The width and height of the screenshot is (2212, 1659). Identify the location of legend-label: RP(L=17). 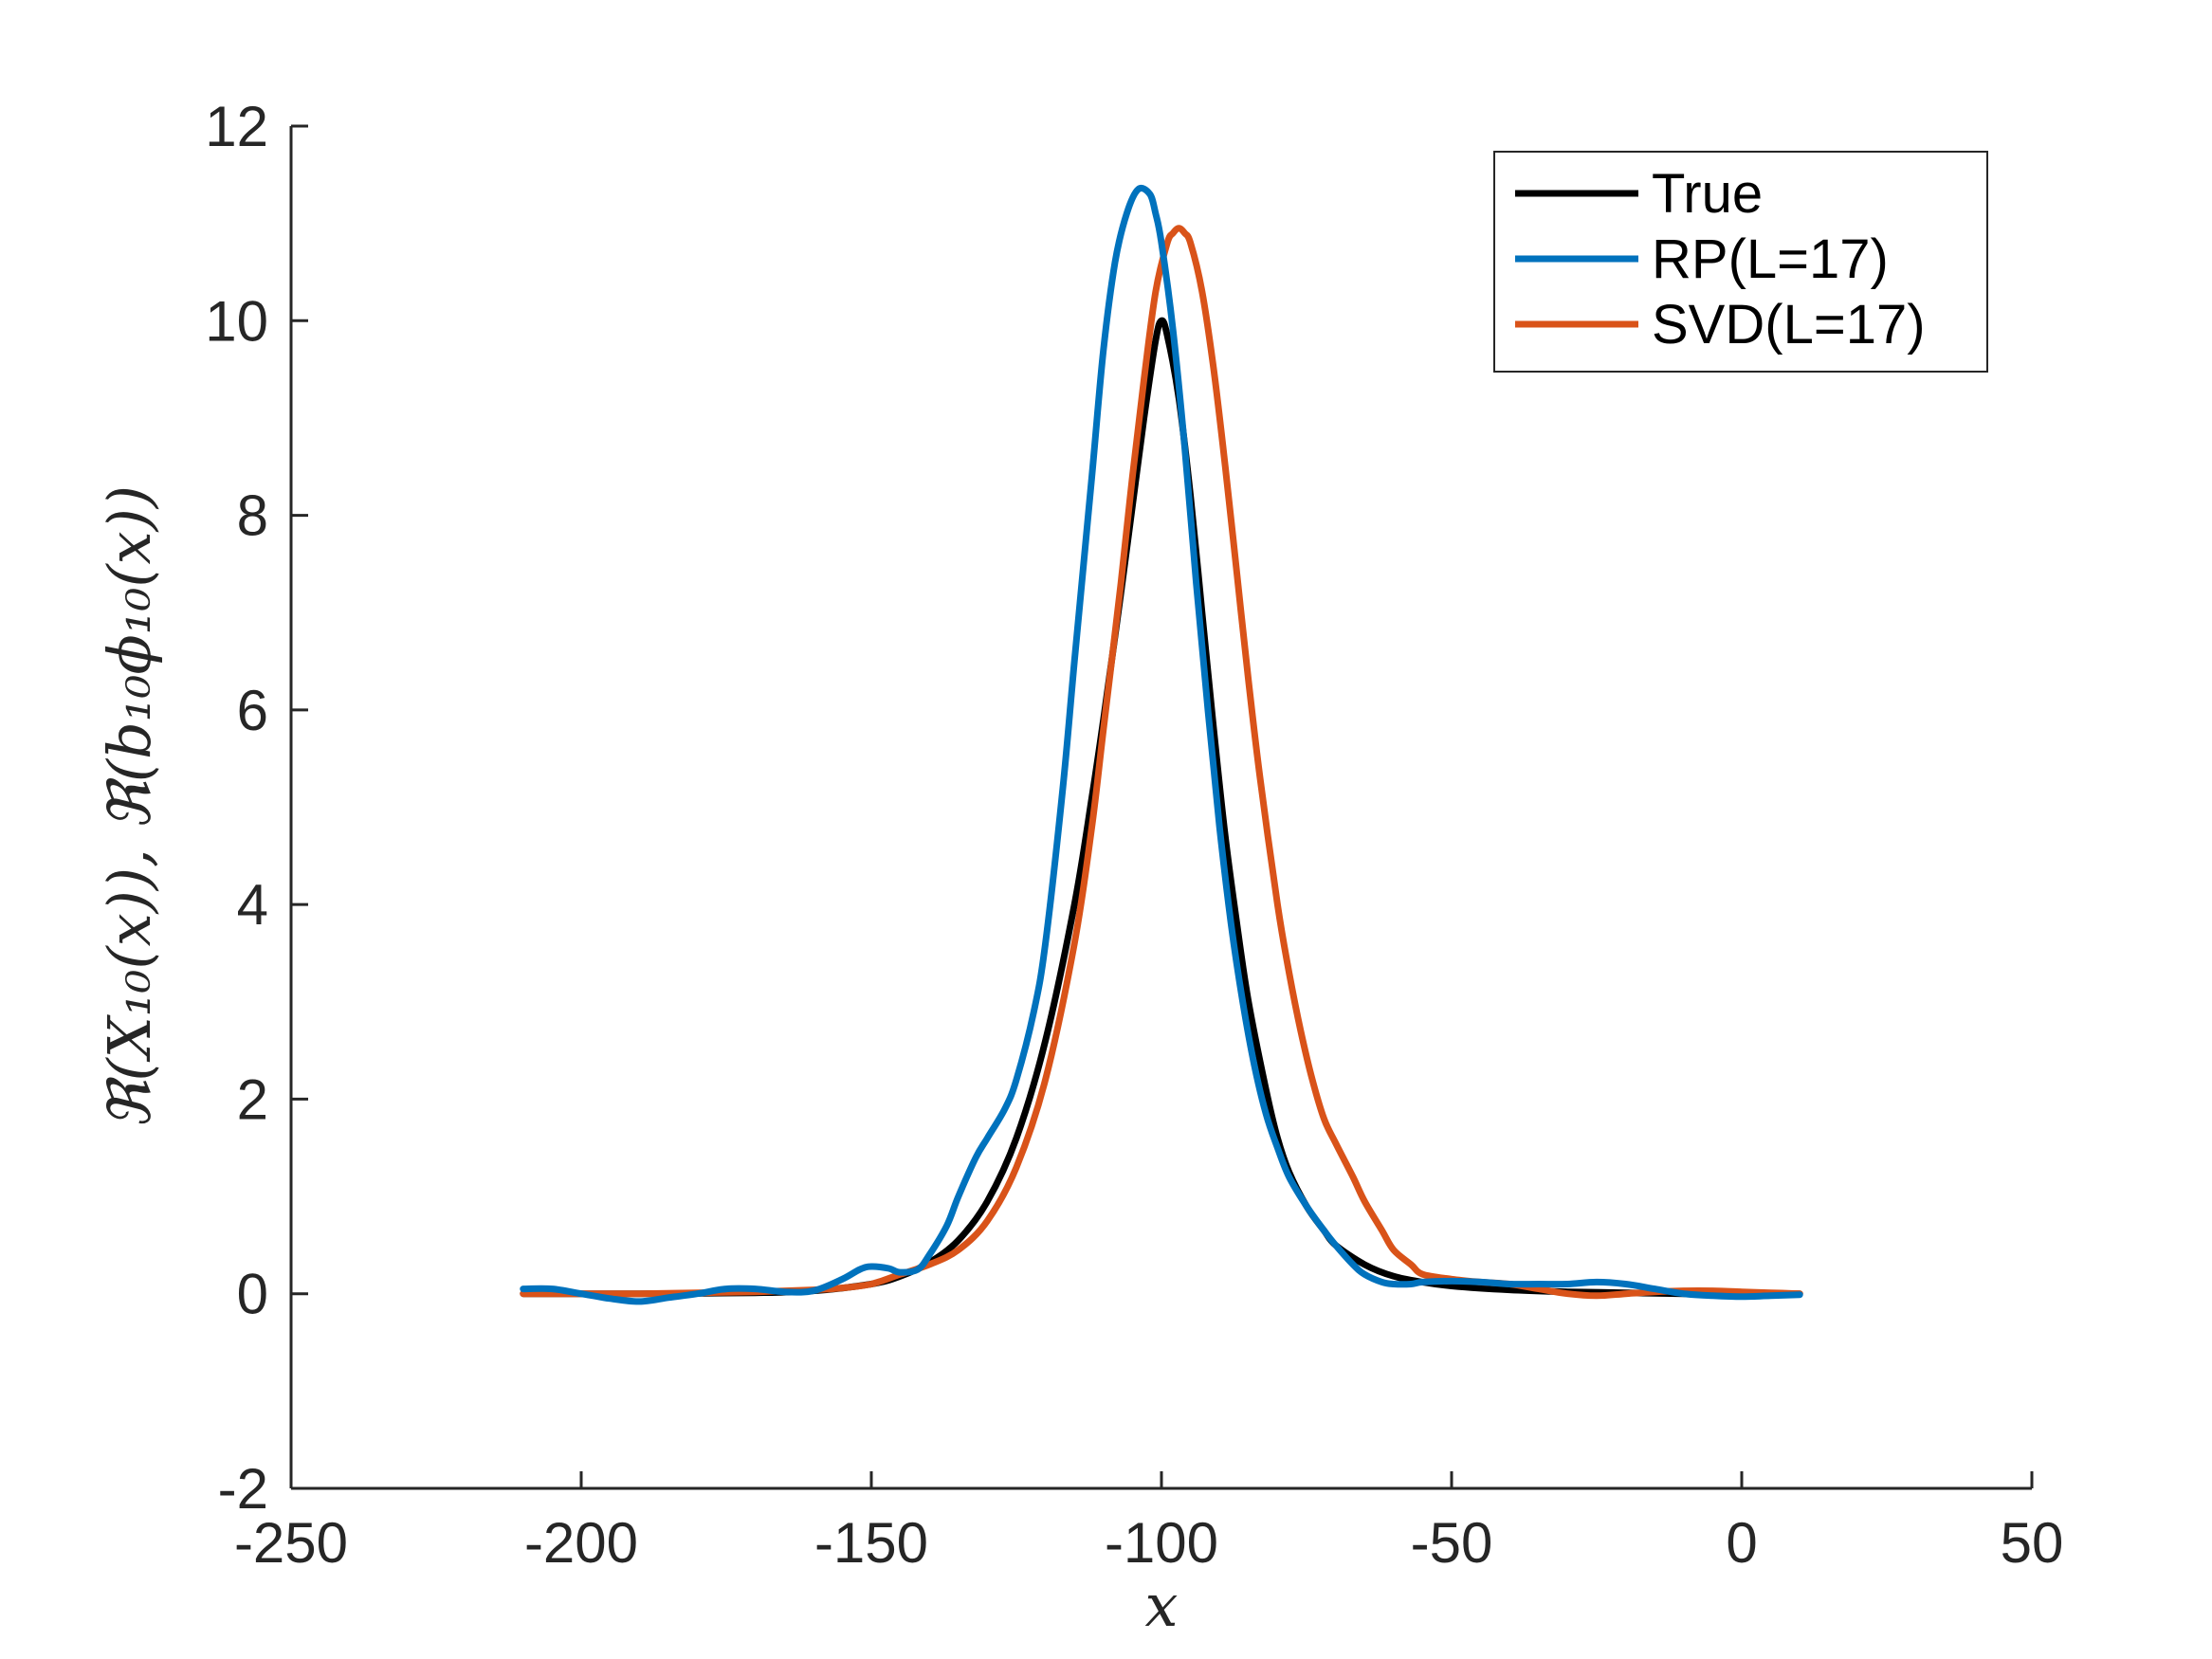
(1770, 259).